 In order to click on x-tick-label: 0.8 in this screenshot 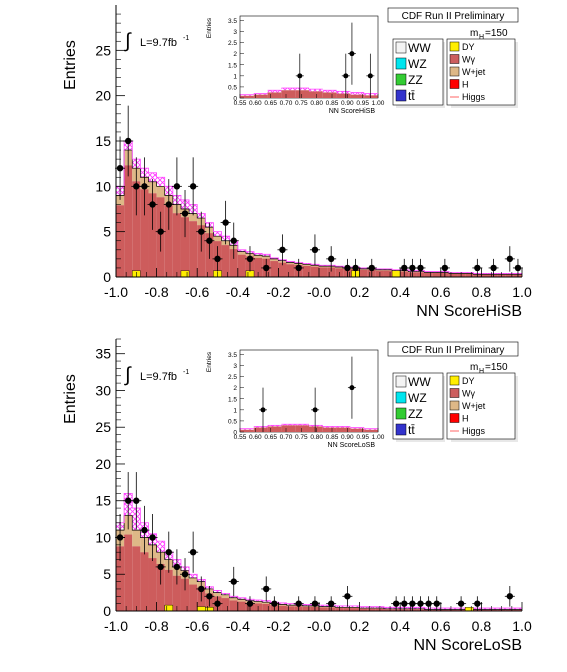, I will do `click(482, 626)`.